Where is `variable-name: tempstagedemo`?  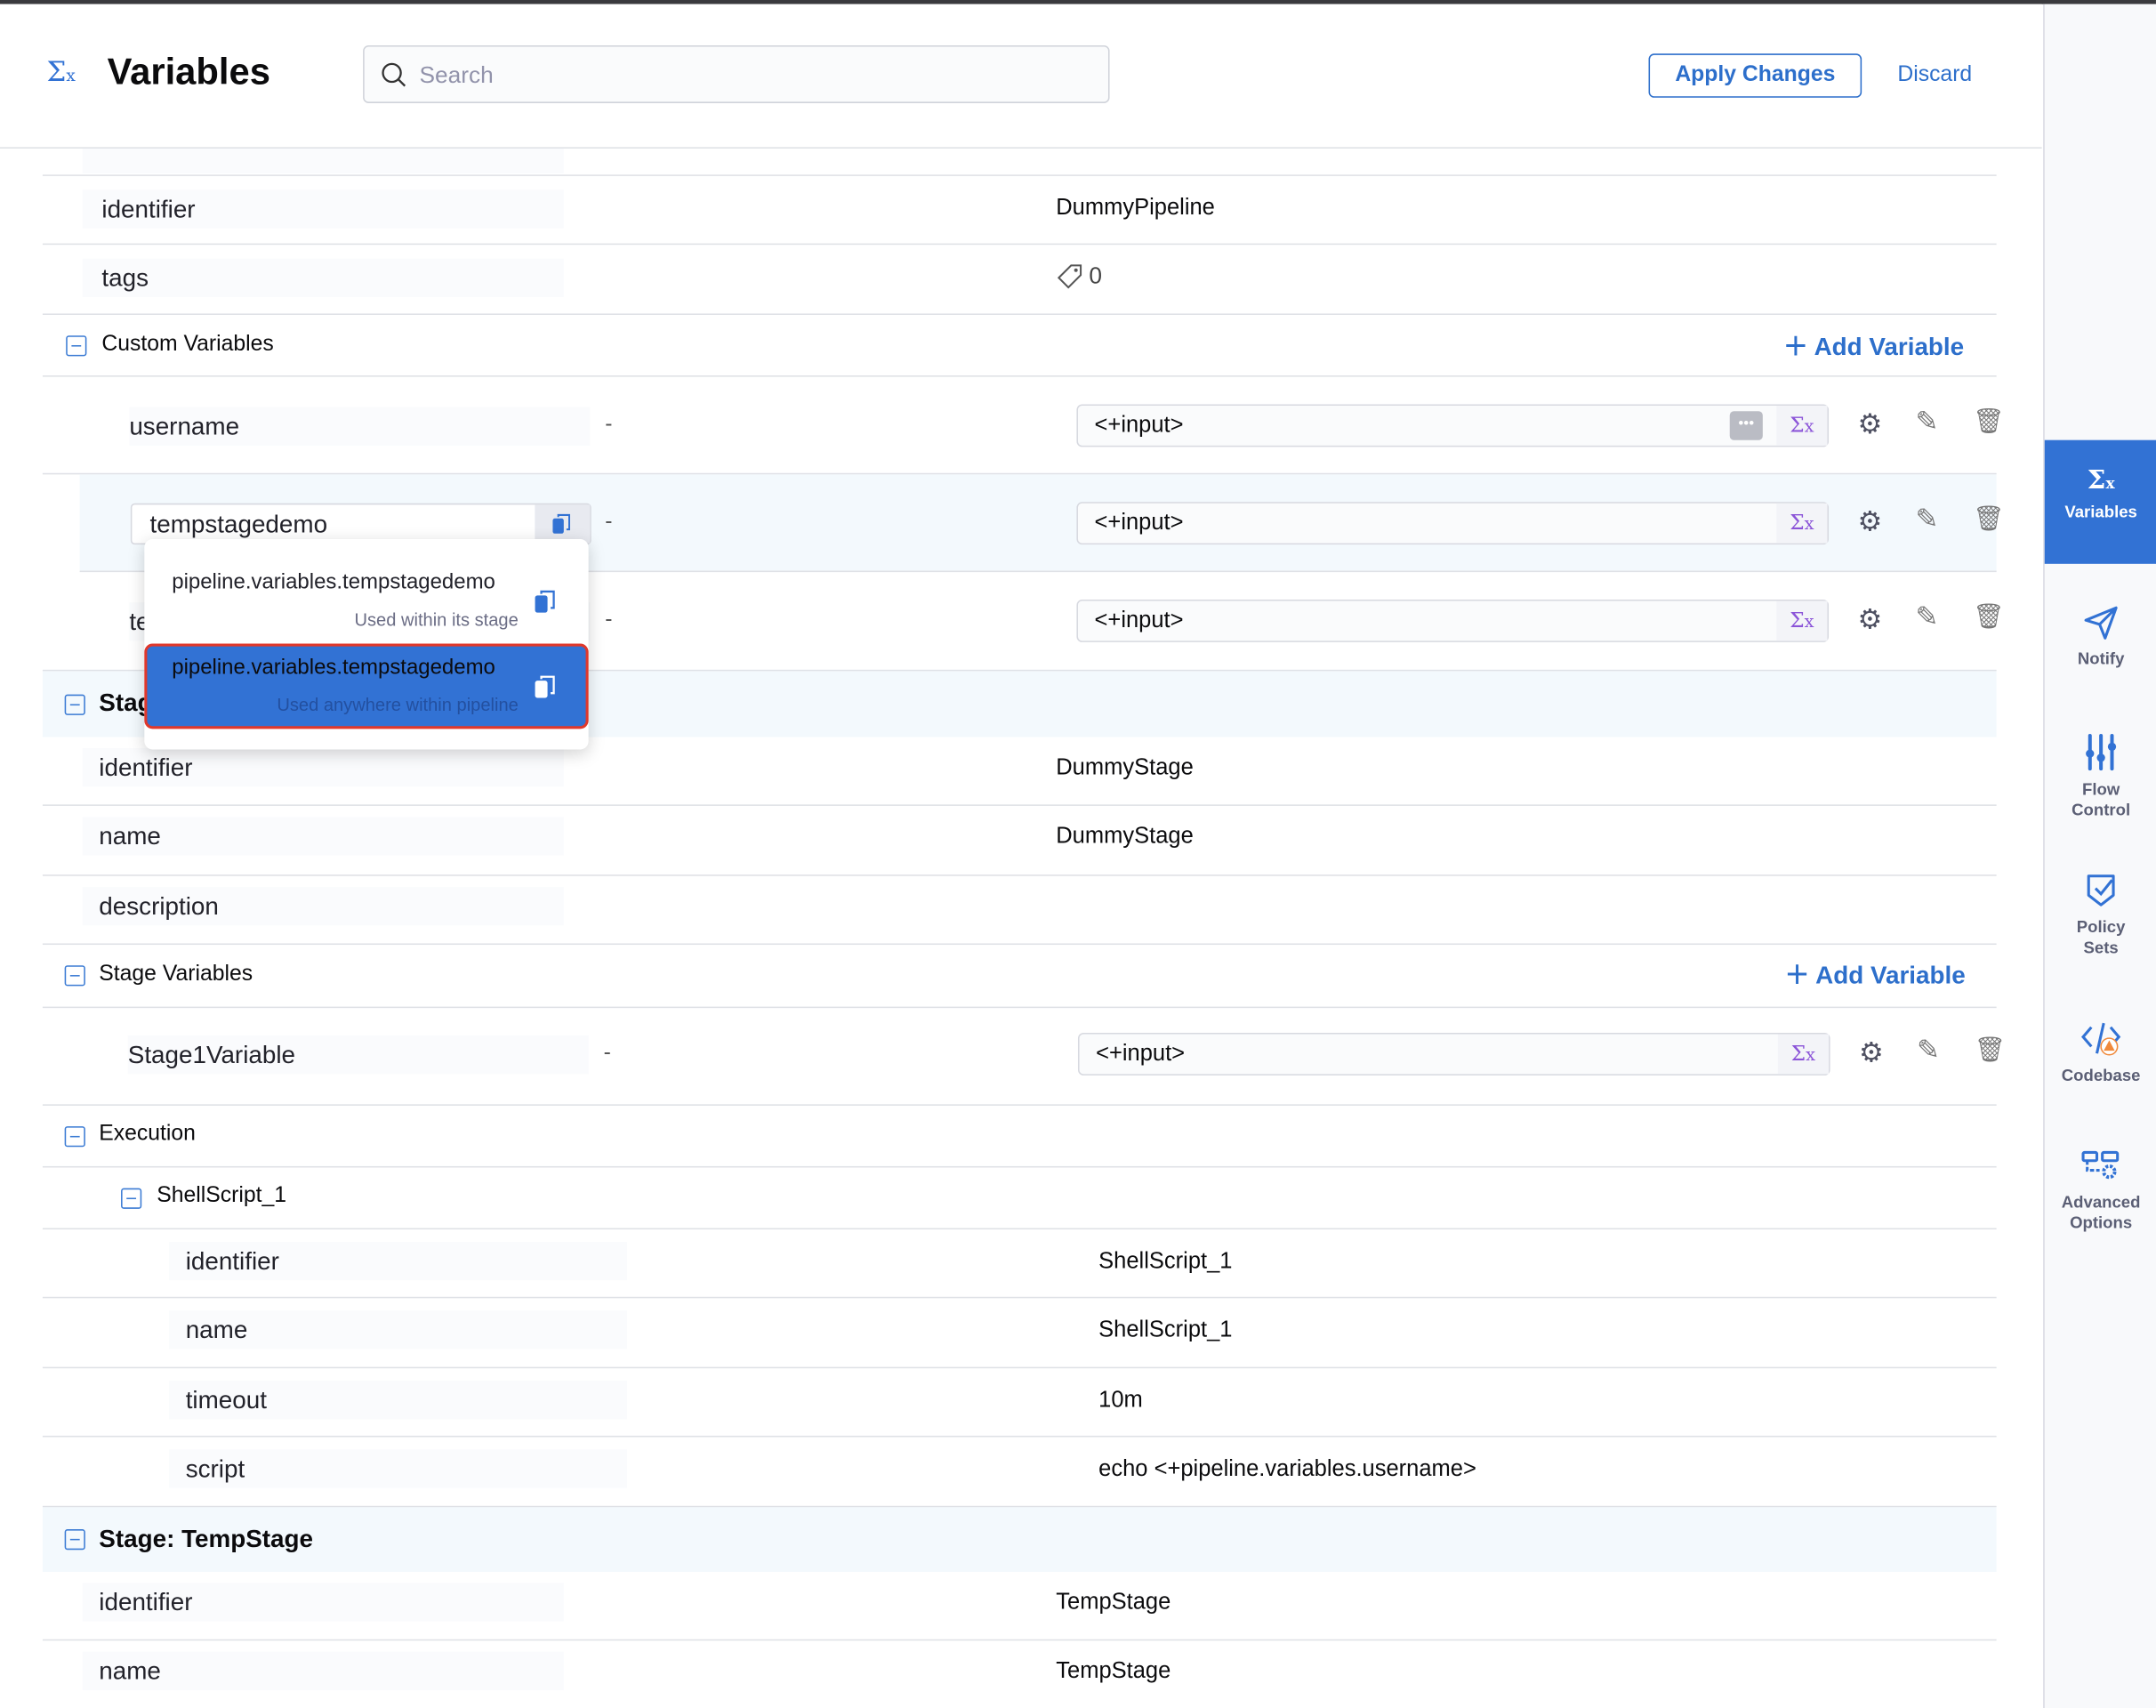
variable-name: tempstagedemo is located at coordinates (238, 524).